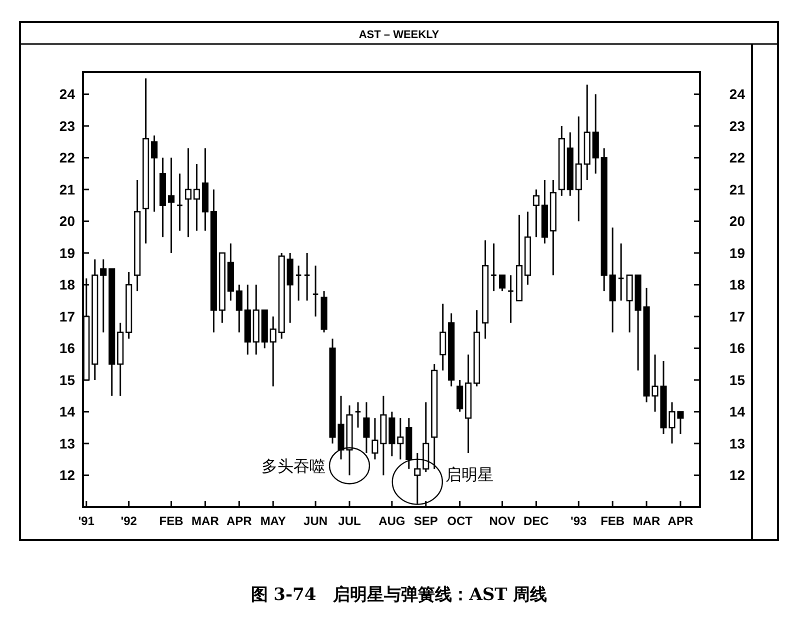 The height and width of the screenshot is (623, 797). Describe the element at coordinates (293, 466) in the screenshot. I see `annotation: 多头吞噬` at that location.